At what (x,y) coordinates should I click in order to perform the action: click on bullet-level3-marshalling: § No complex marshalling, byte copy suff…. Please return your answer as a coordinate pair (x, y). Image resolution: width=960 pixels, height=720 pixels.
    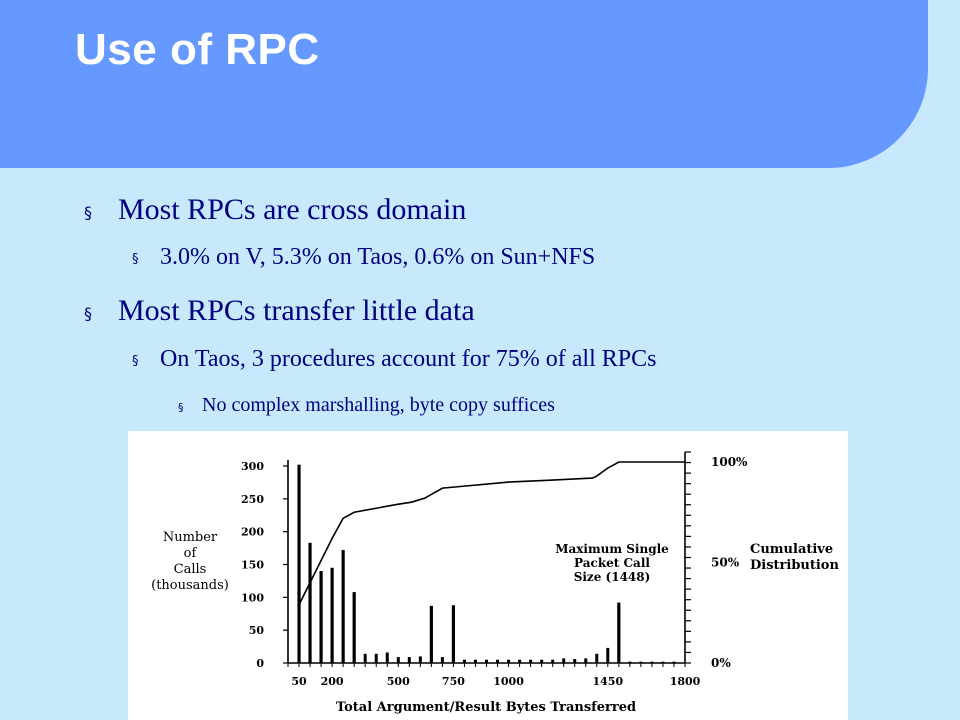
    Looking at the image, I should click on (366, 405).